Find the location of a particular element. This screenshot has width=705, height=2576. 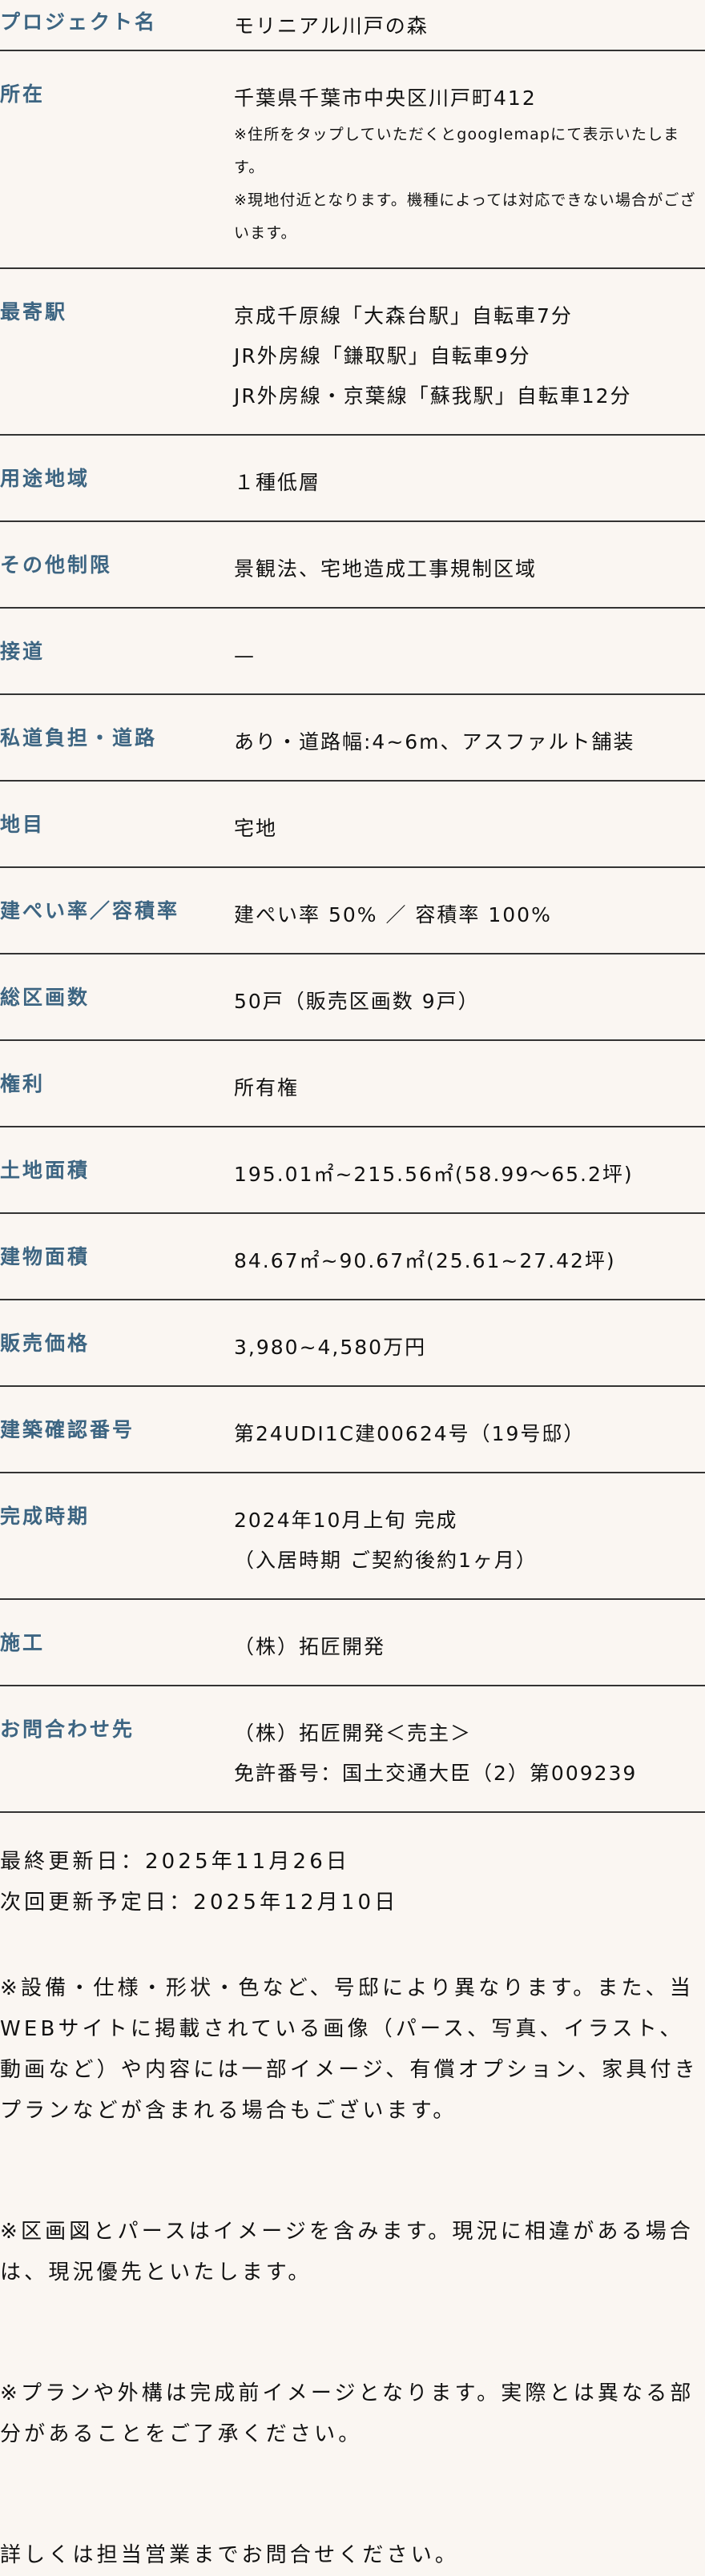

spec-row: 地目 宅地 is located at coordinates (352, 825).